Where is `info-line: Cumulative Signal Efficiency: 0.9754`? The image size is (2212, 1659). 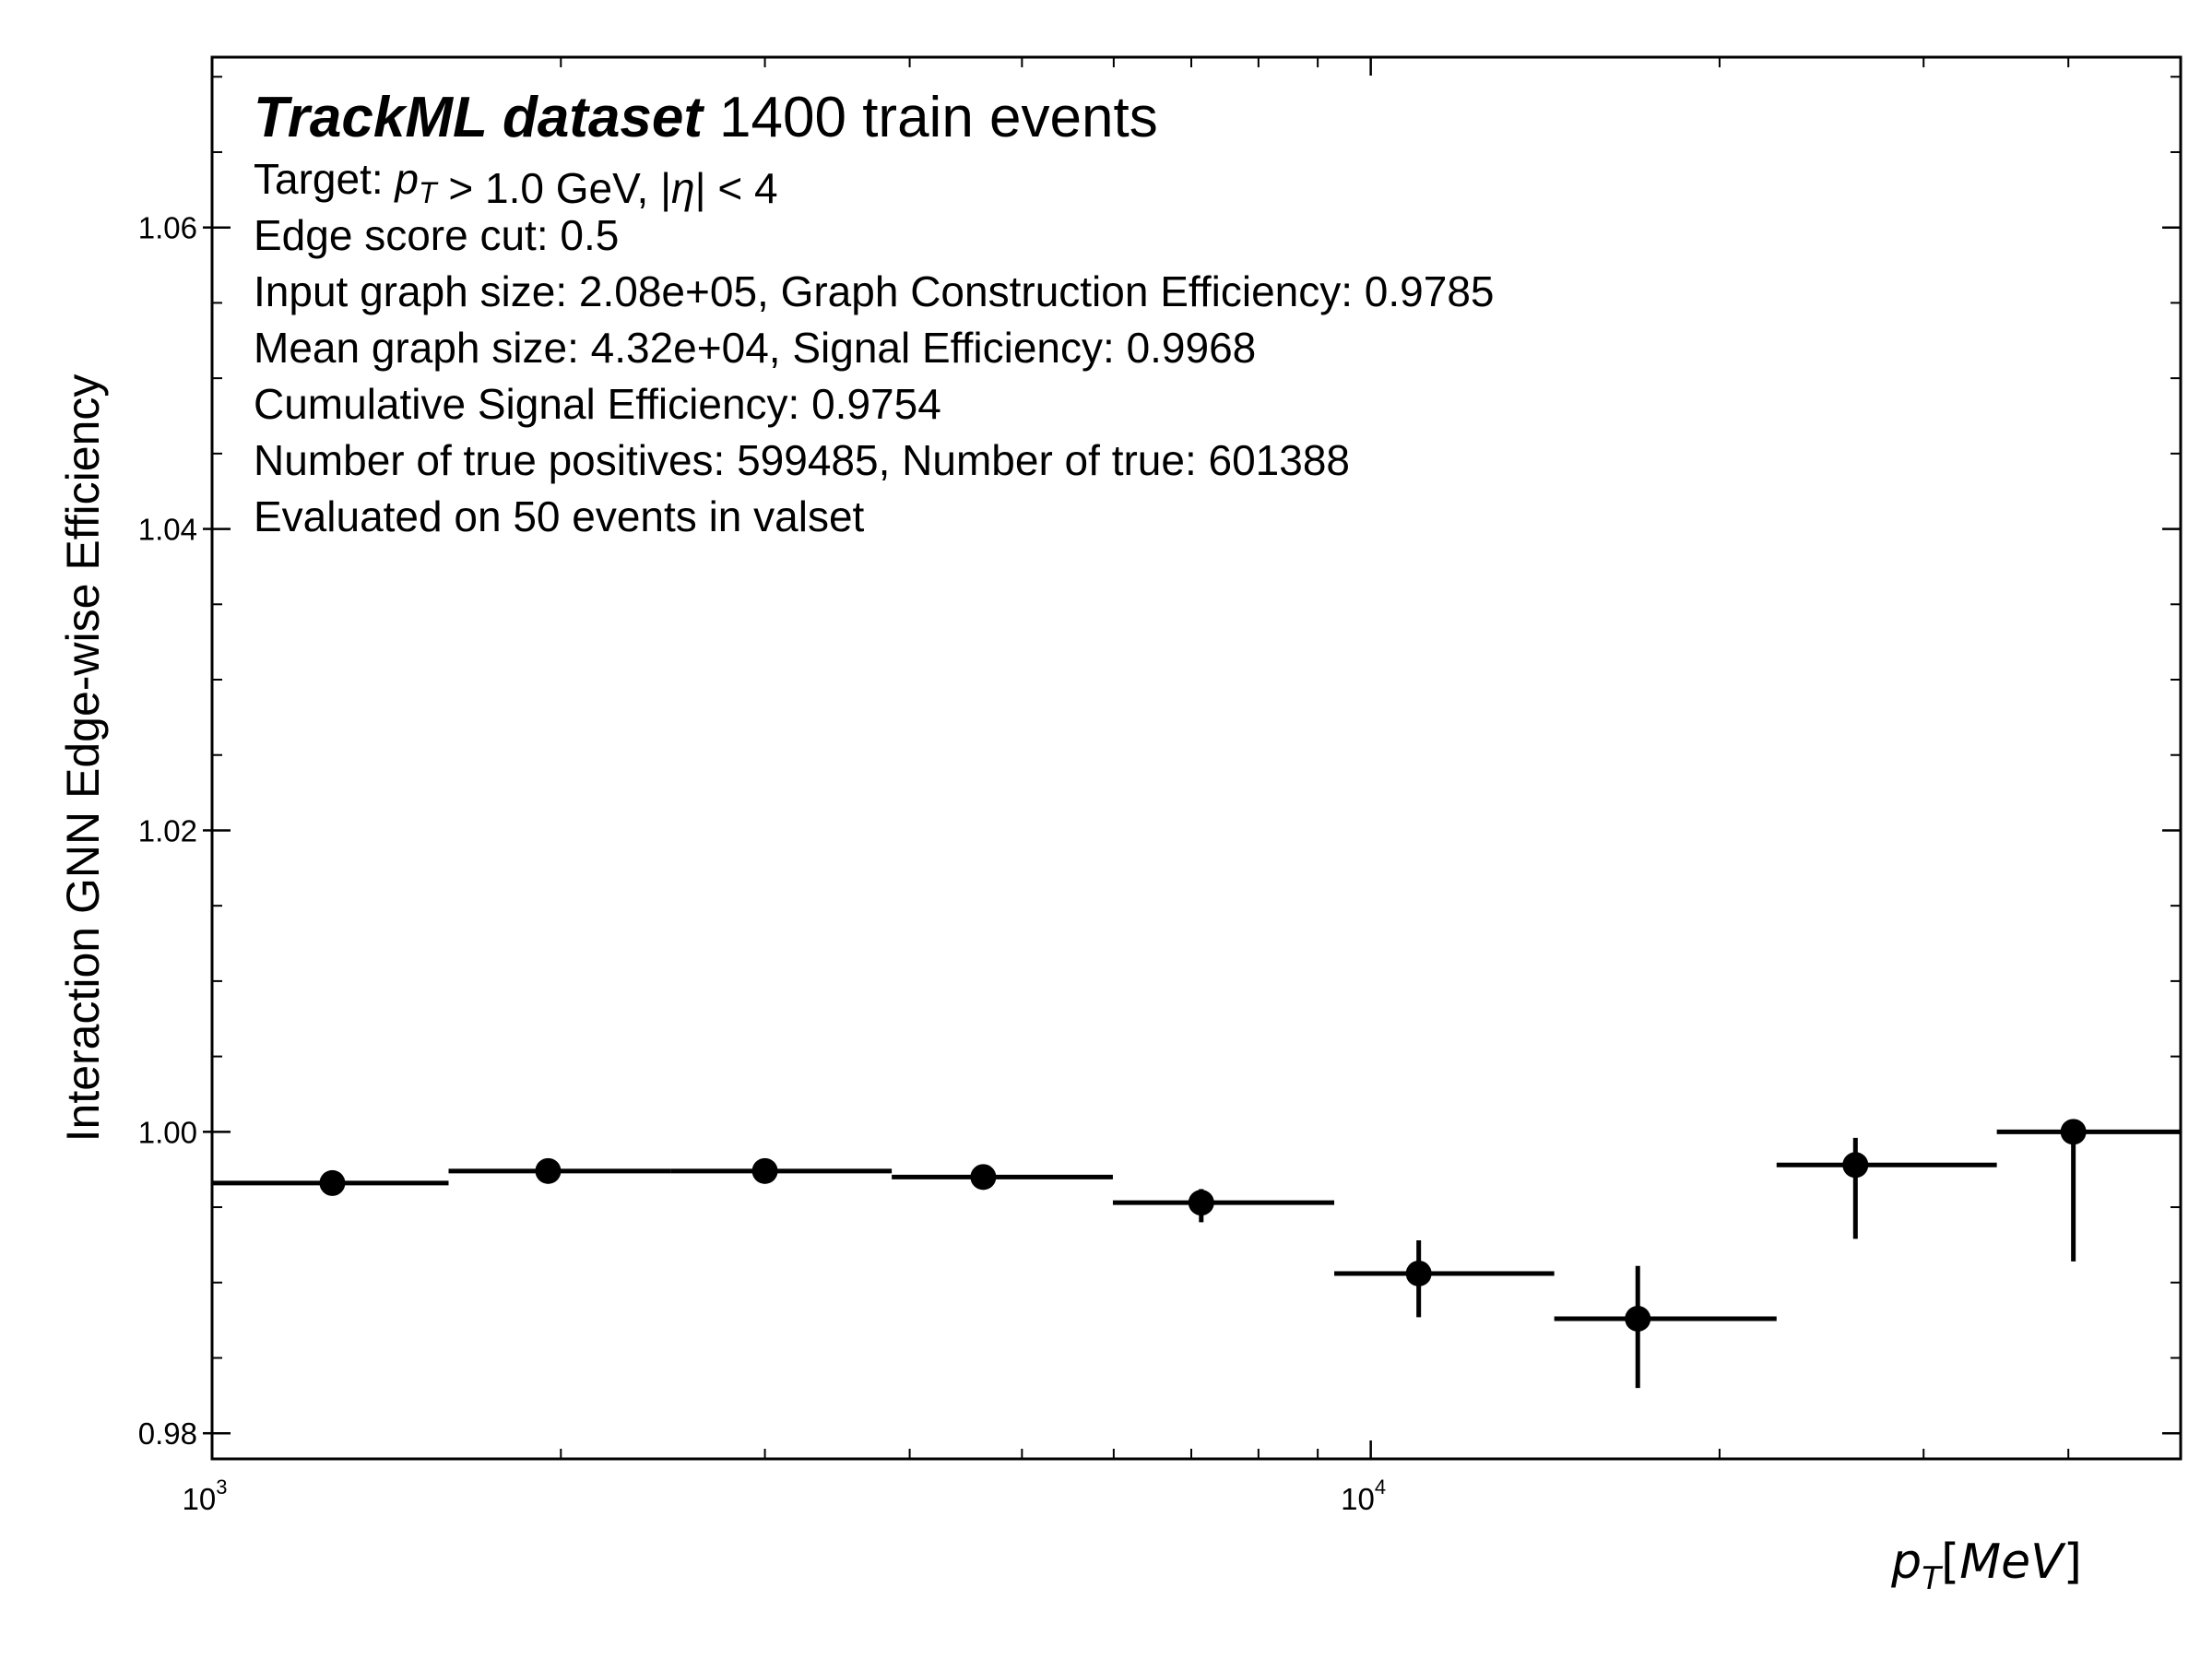
info-line: Cumulative Signal Efficiency: 0.9754 is located at coordinates (598, 404).